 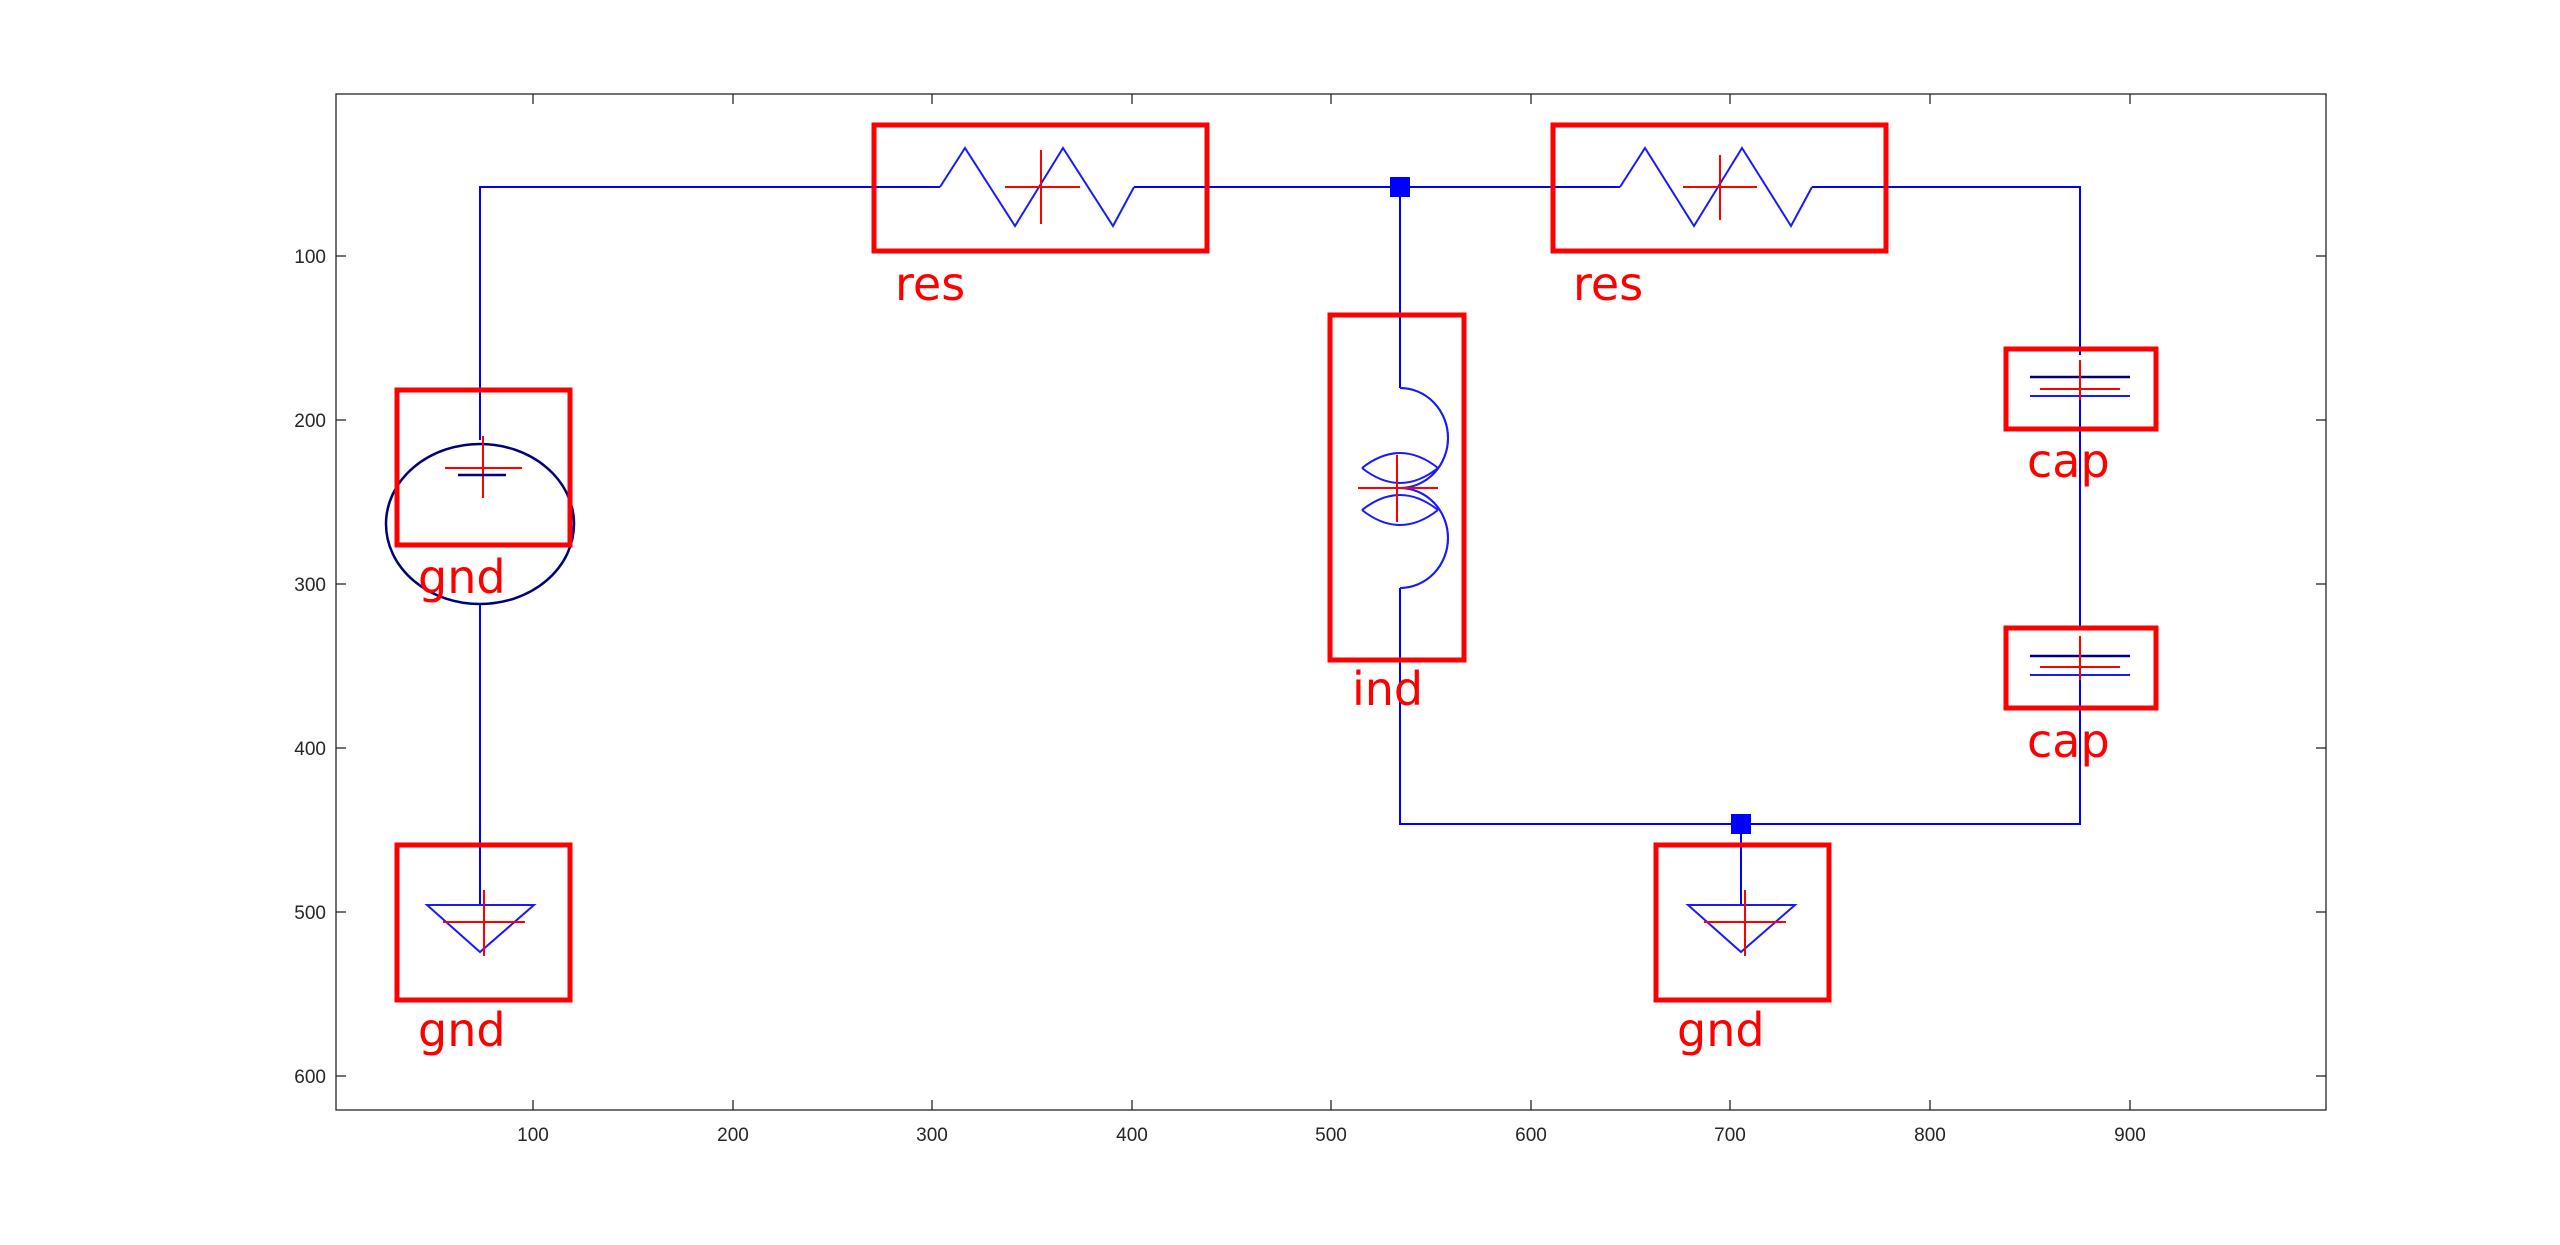 I want to click on x-tick-label: 200, so click(x=733, y=1135).